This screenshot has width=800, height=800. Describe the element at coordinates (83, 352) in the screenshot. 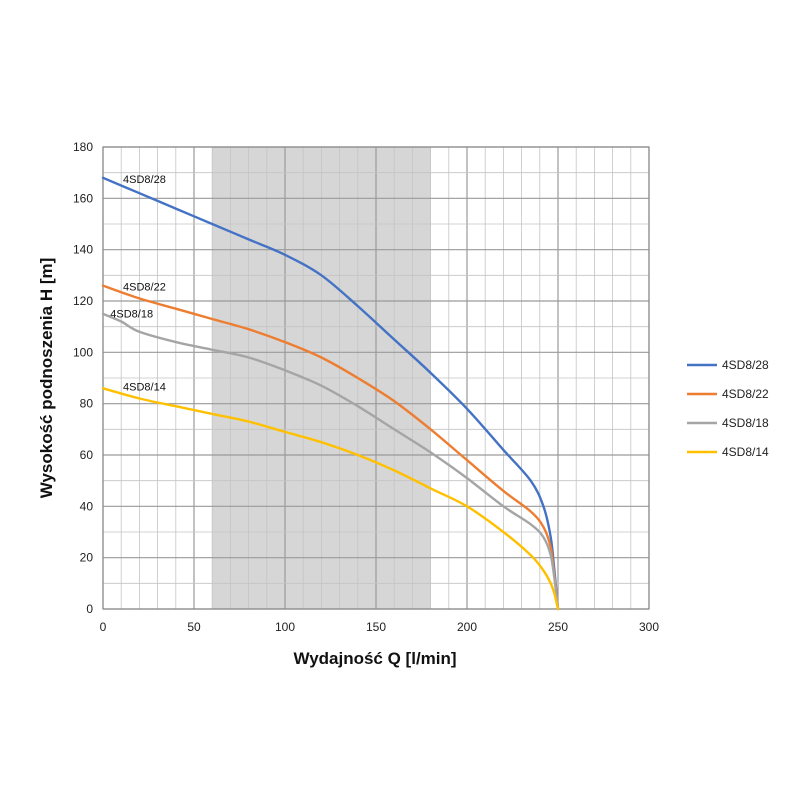

I see `y-tick-label: 100` at that location.